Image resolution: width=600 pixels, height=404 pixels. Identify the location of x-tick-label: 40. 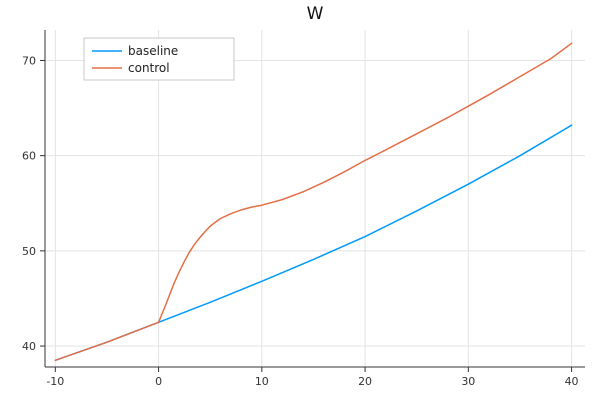
(572, 381).